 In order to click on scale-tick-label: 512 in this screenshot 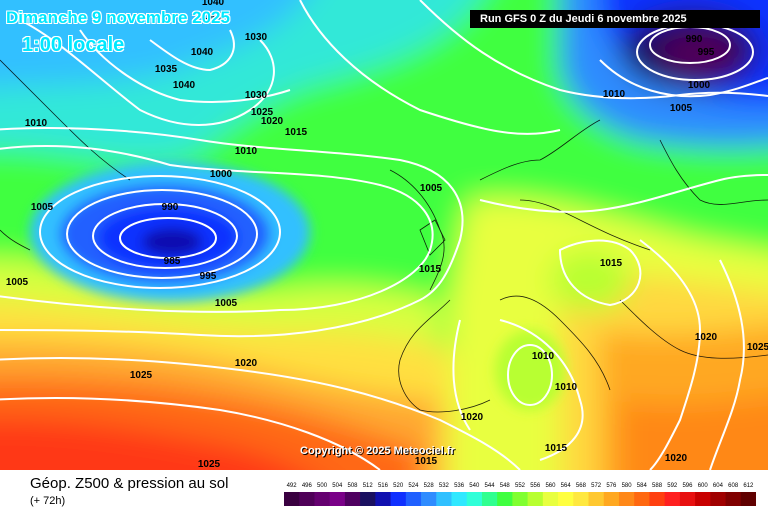, I will do `click(368, 486)`.